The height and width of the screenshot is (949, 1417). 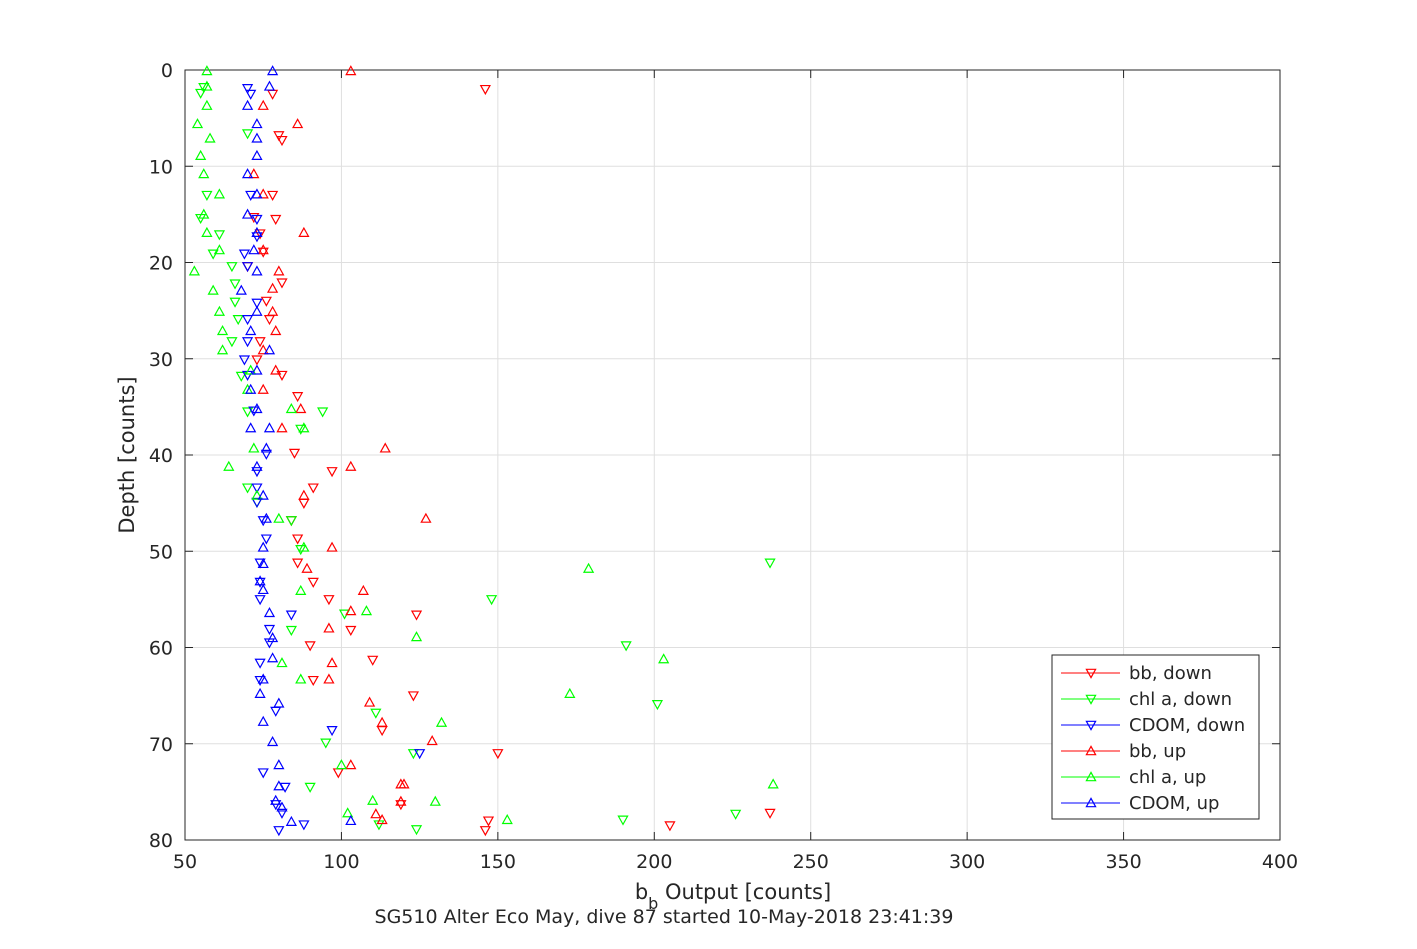 I want to click on legend-label: bb, down, so click(x=1170, y=673).